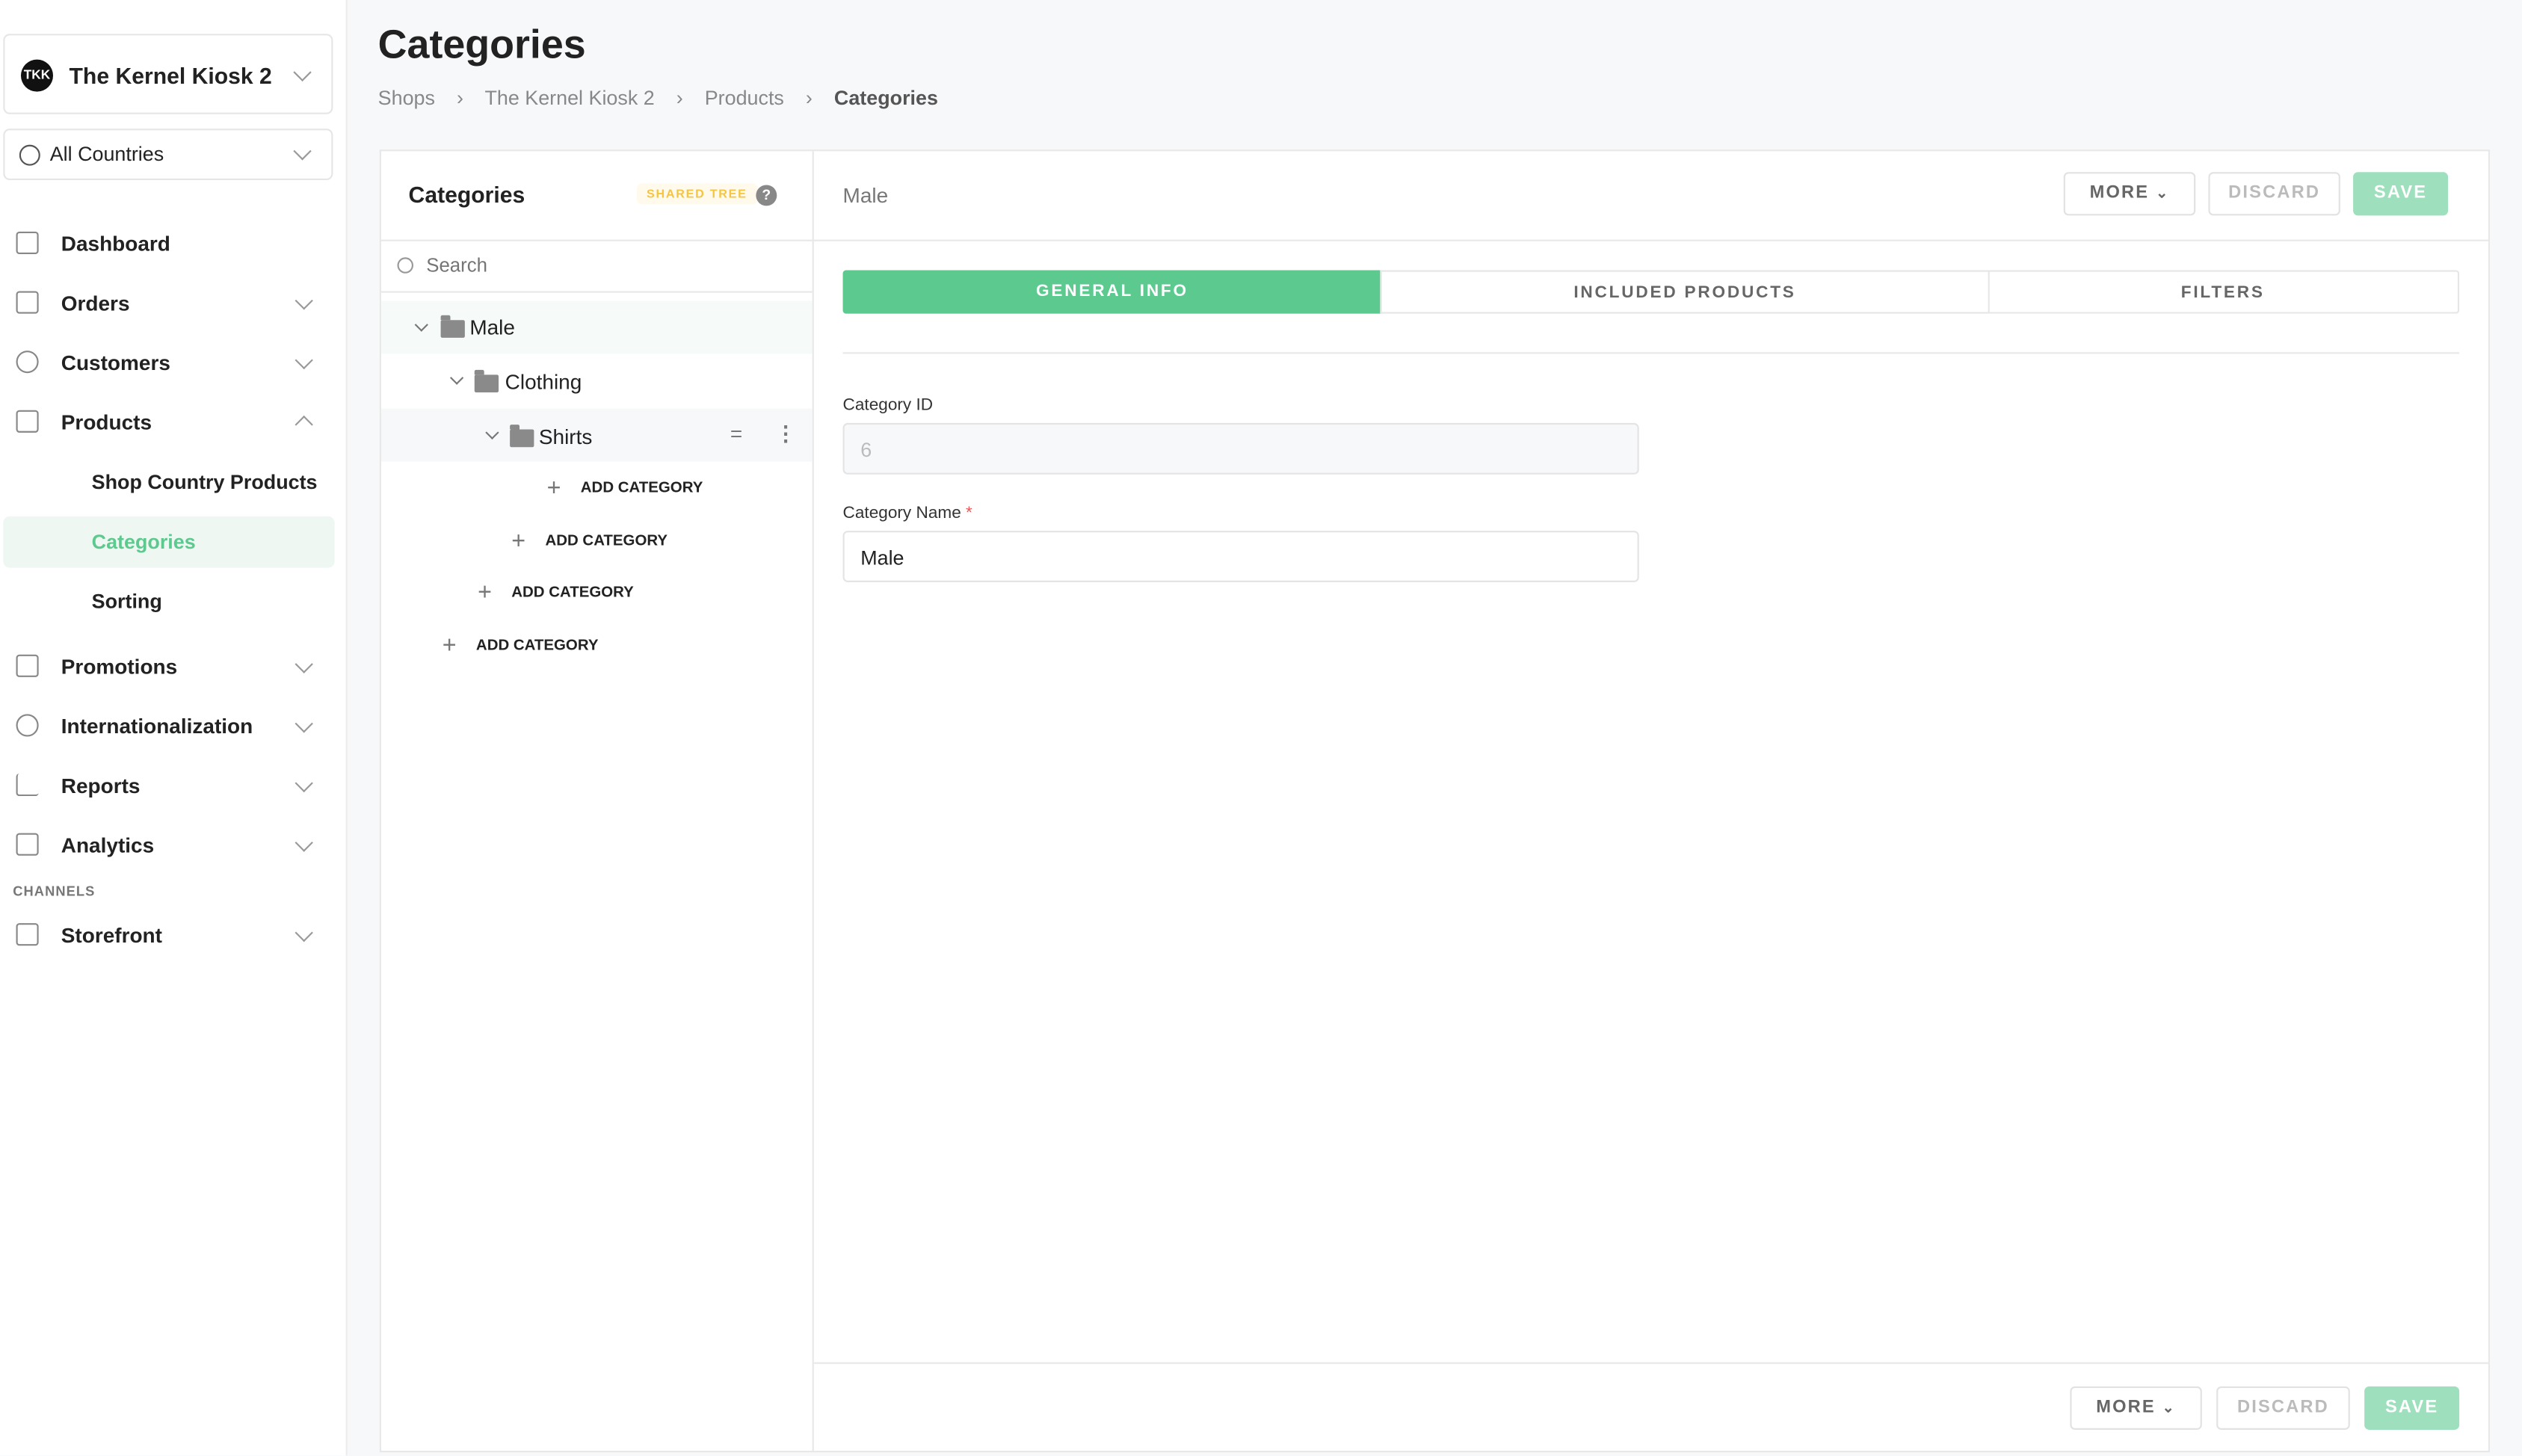  I want to click on nav-label: Analytics, so click(108, 845).